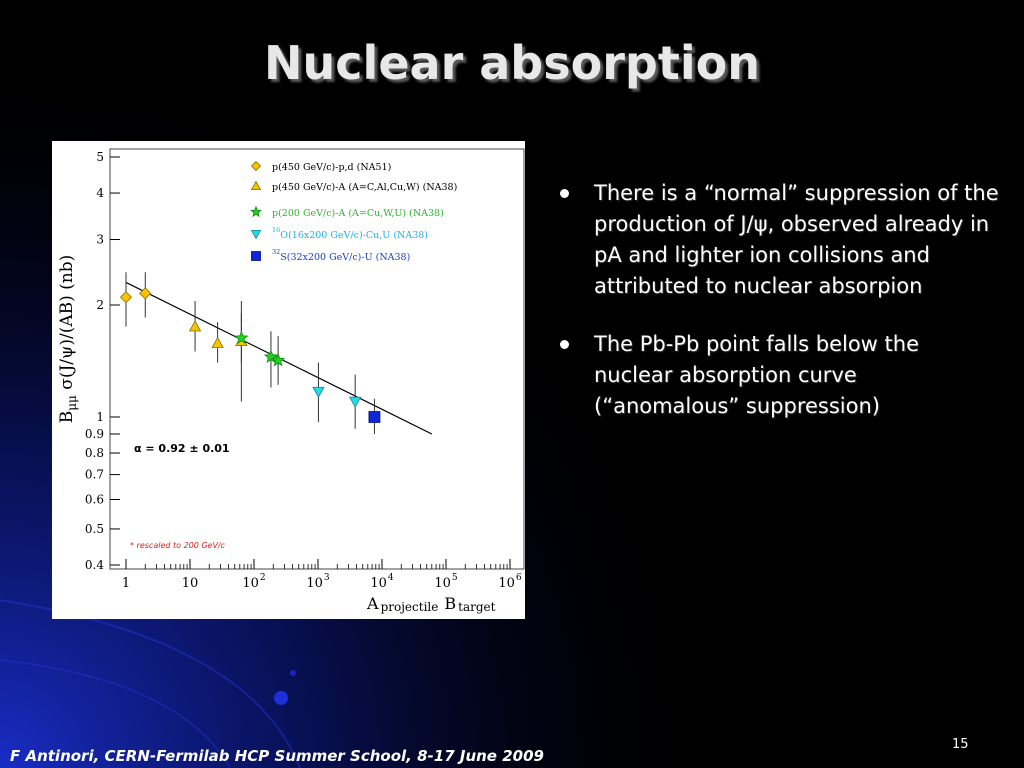  Describe the element at coordinates (94, 475) in the screenshot. I see `y-tick-label: 0.7` at that location.